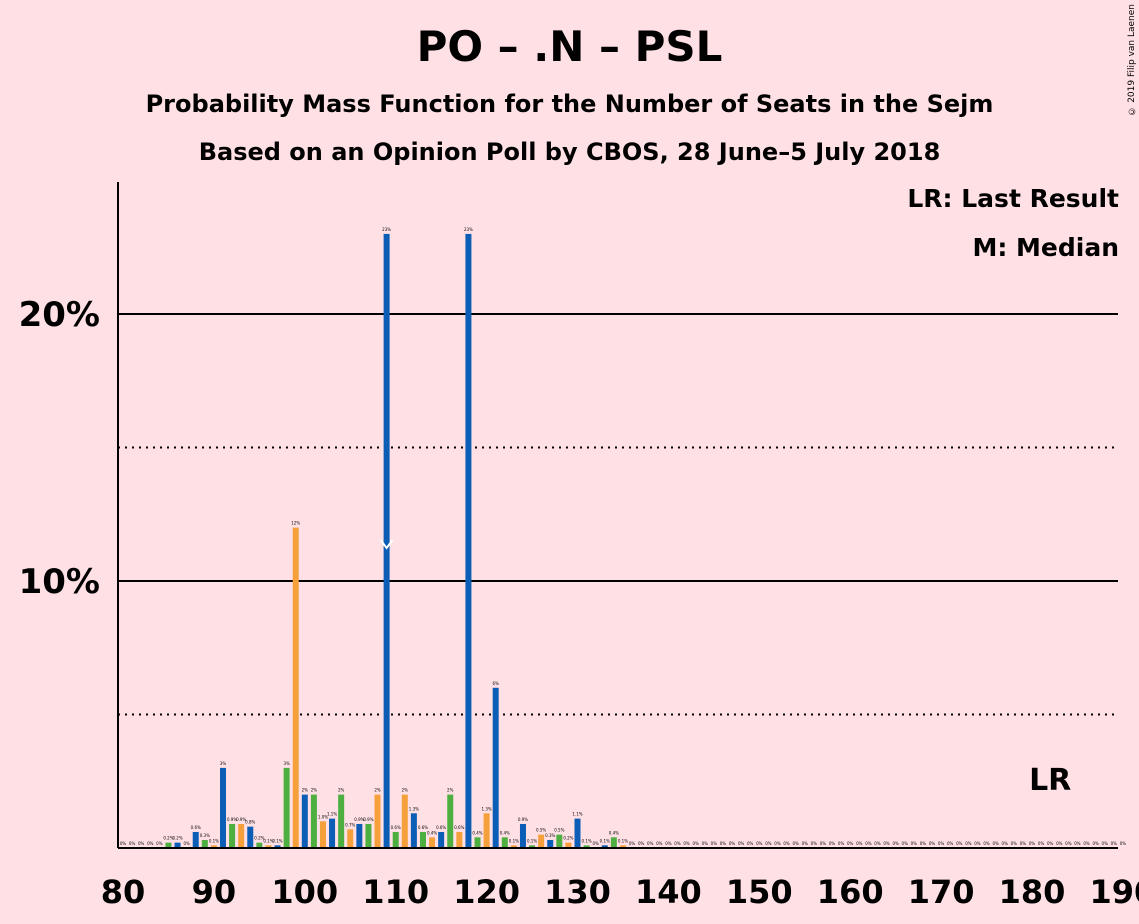 This screenshot has width=1139, height=924. I want to click on bar-label-178: 0%, so click(1014, 843).